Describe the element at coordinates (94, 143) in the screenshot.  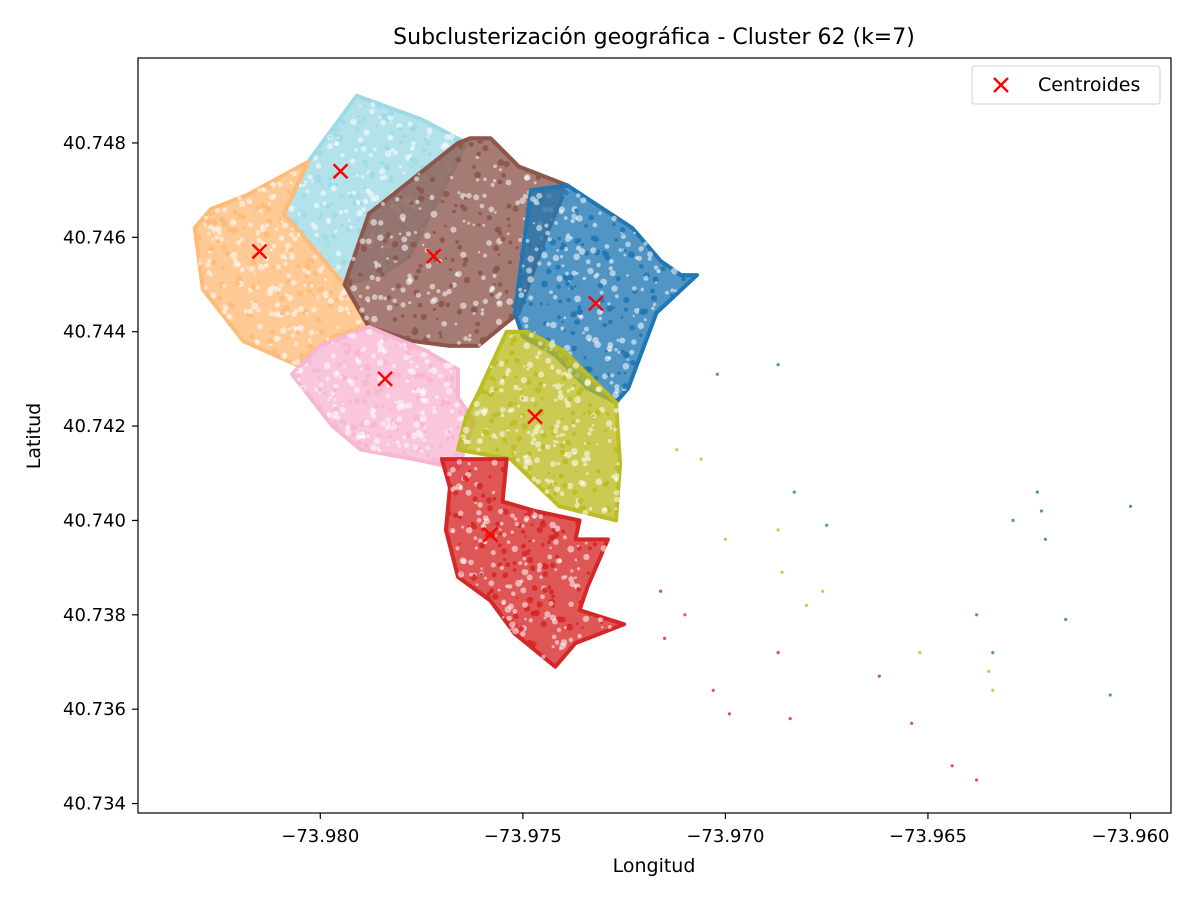
I see `y-tick-label: 40.748` at that location.